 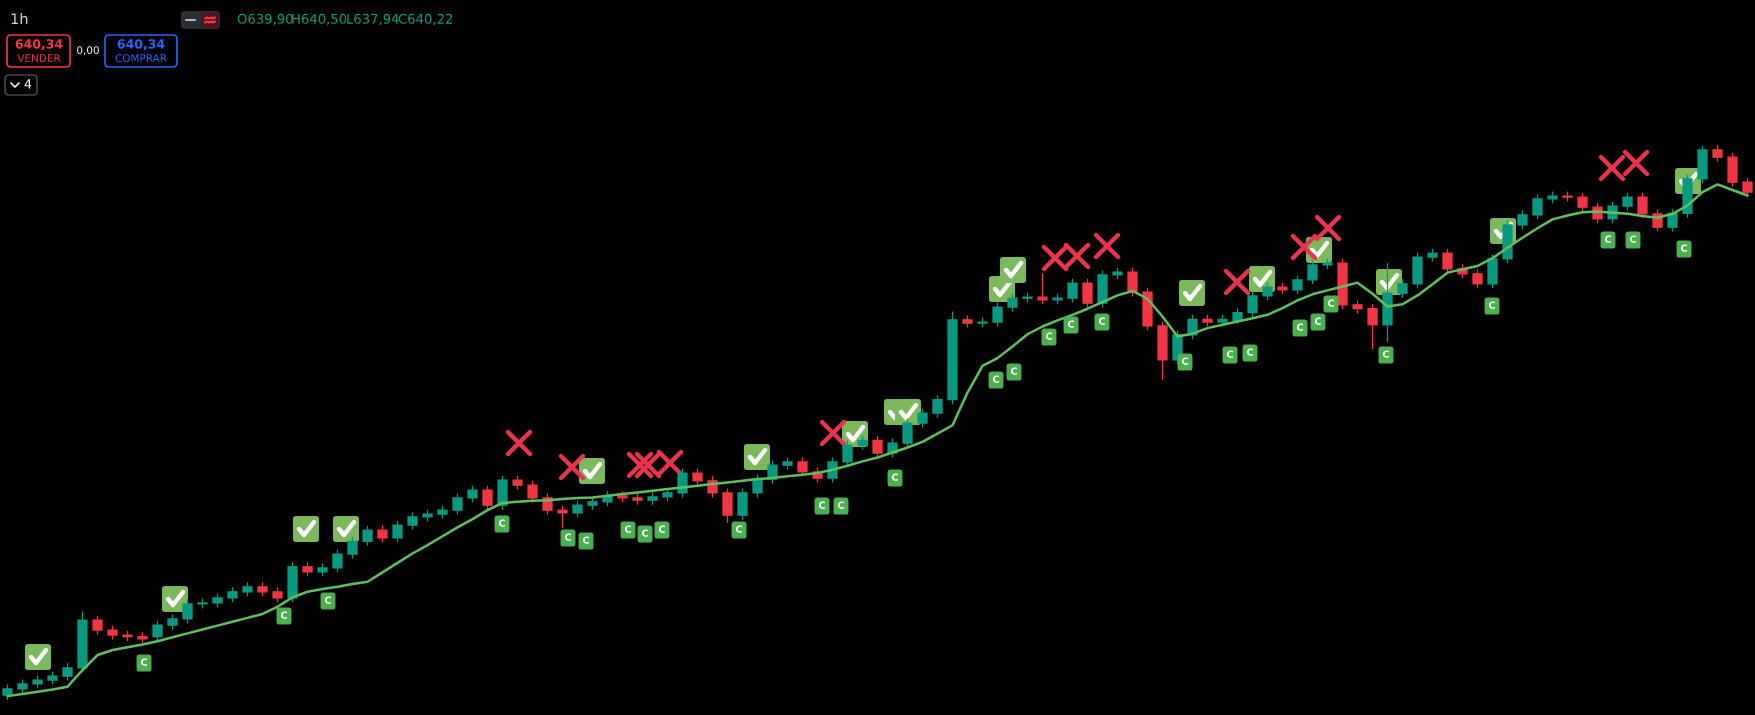 I want to click on text: C640,22, so click(x=425, y=19).